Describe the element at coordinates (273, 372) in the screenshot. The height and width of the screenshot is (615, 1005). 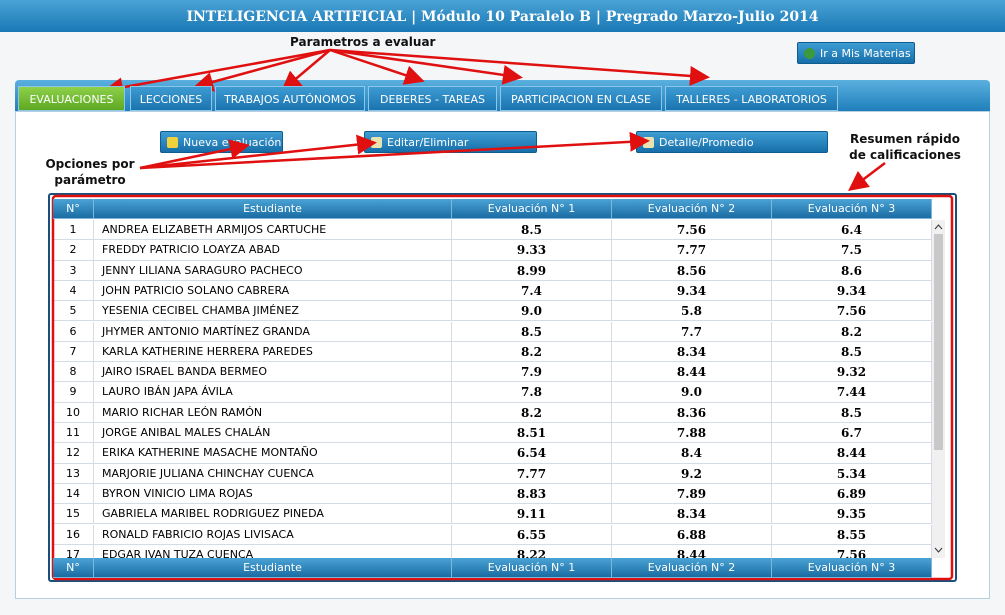
I see `table-cell: JAIRO ISRAEL BANDA BERMEO` at that location.